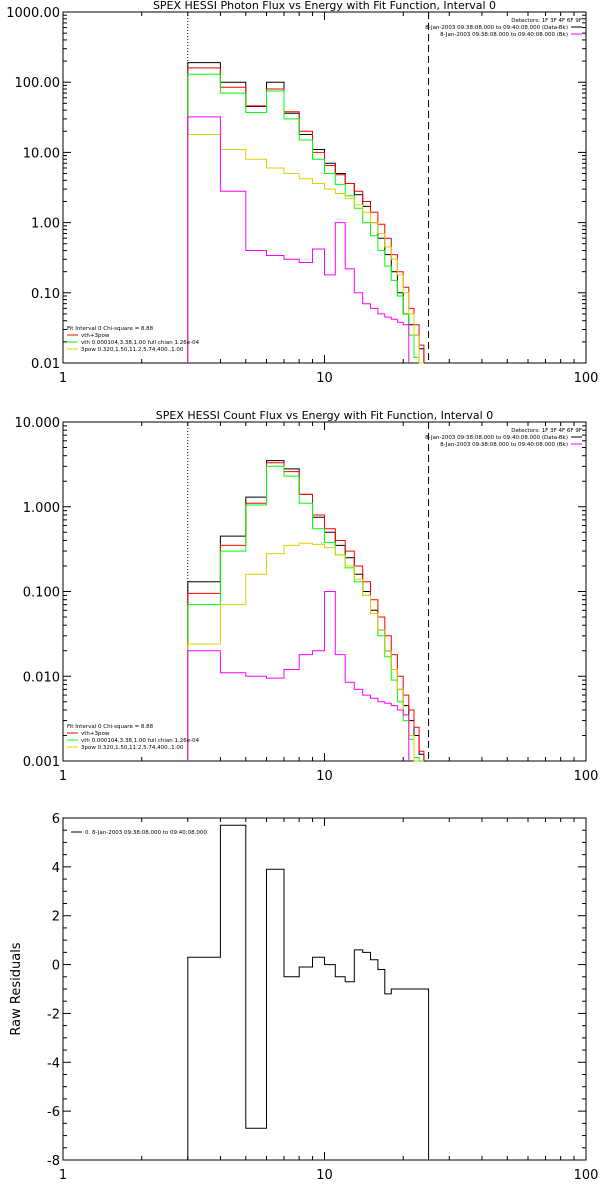 The height and width of the screenshot is (1200, 600). What do you see at coordinates (38, 83) in the screenshot?
I see `y-tick-label: 100.00` at bounding box center [38, 83].